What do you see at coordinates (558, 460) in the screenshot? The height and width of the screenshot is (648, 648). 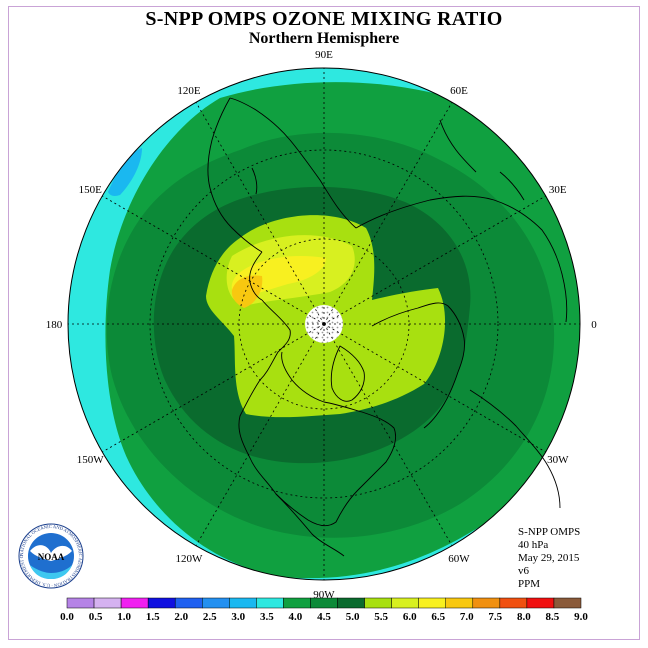 I see `longitude-label: 30W` at bounding box center [558, 460].